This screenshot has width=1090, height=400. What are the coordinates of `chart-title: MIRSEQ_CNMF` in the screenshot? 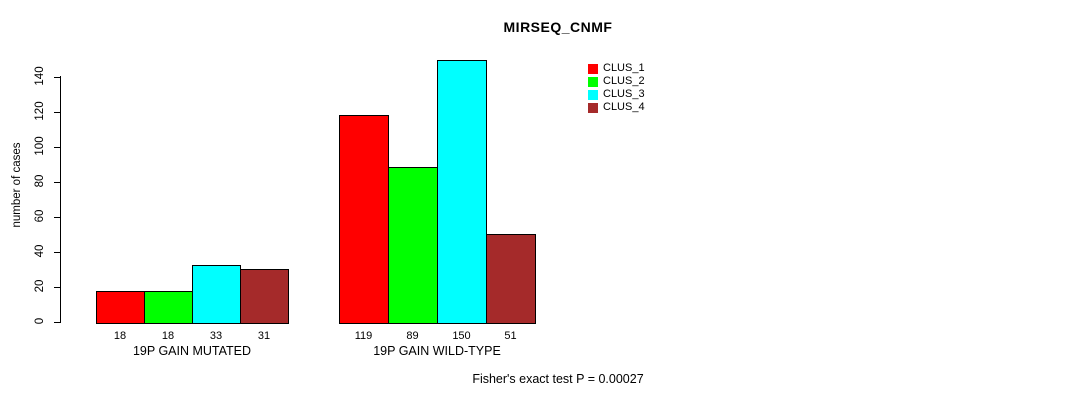 It's located at (558, 27).